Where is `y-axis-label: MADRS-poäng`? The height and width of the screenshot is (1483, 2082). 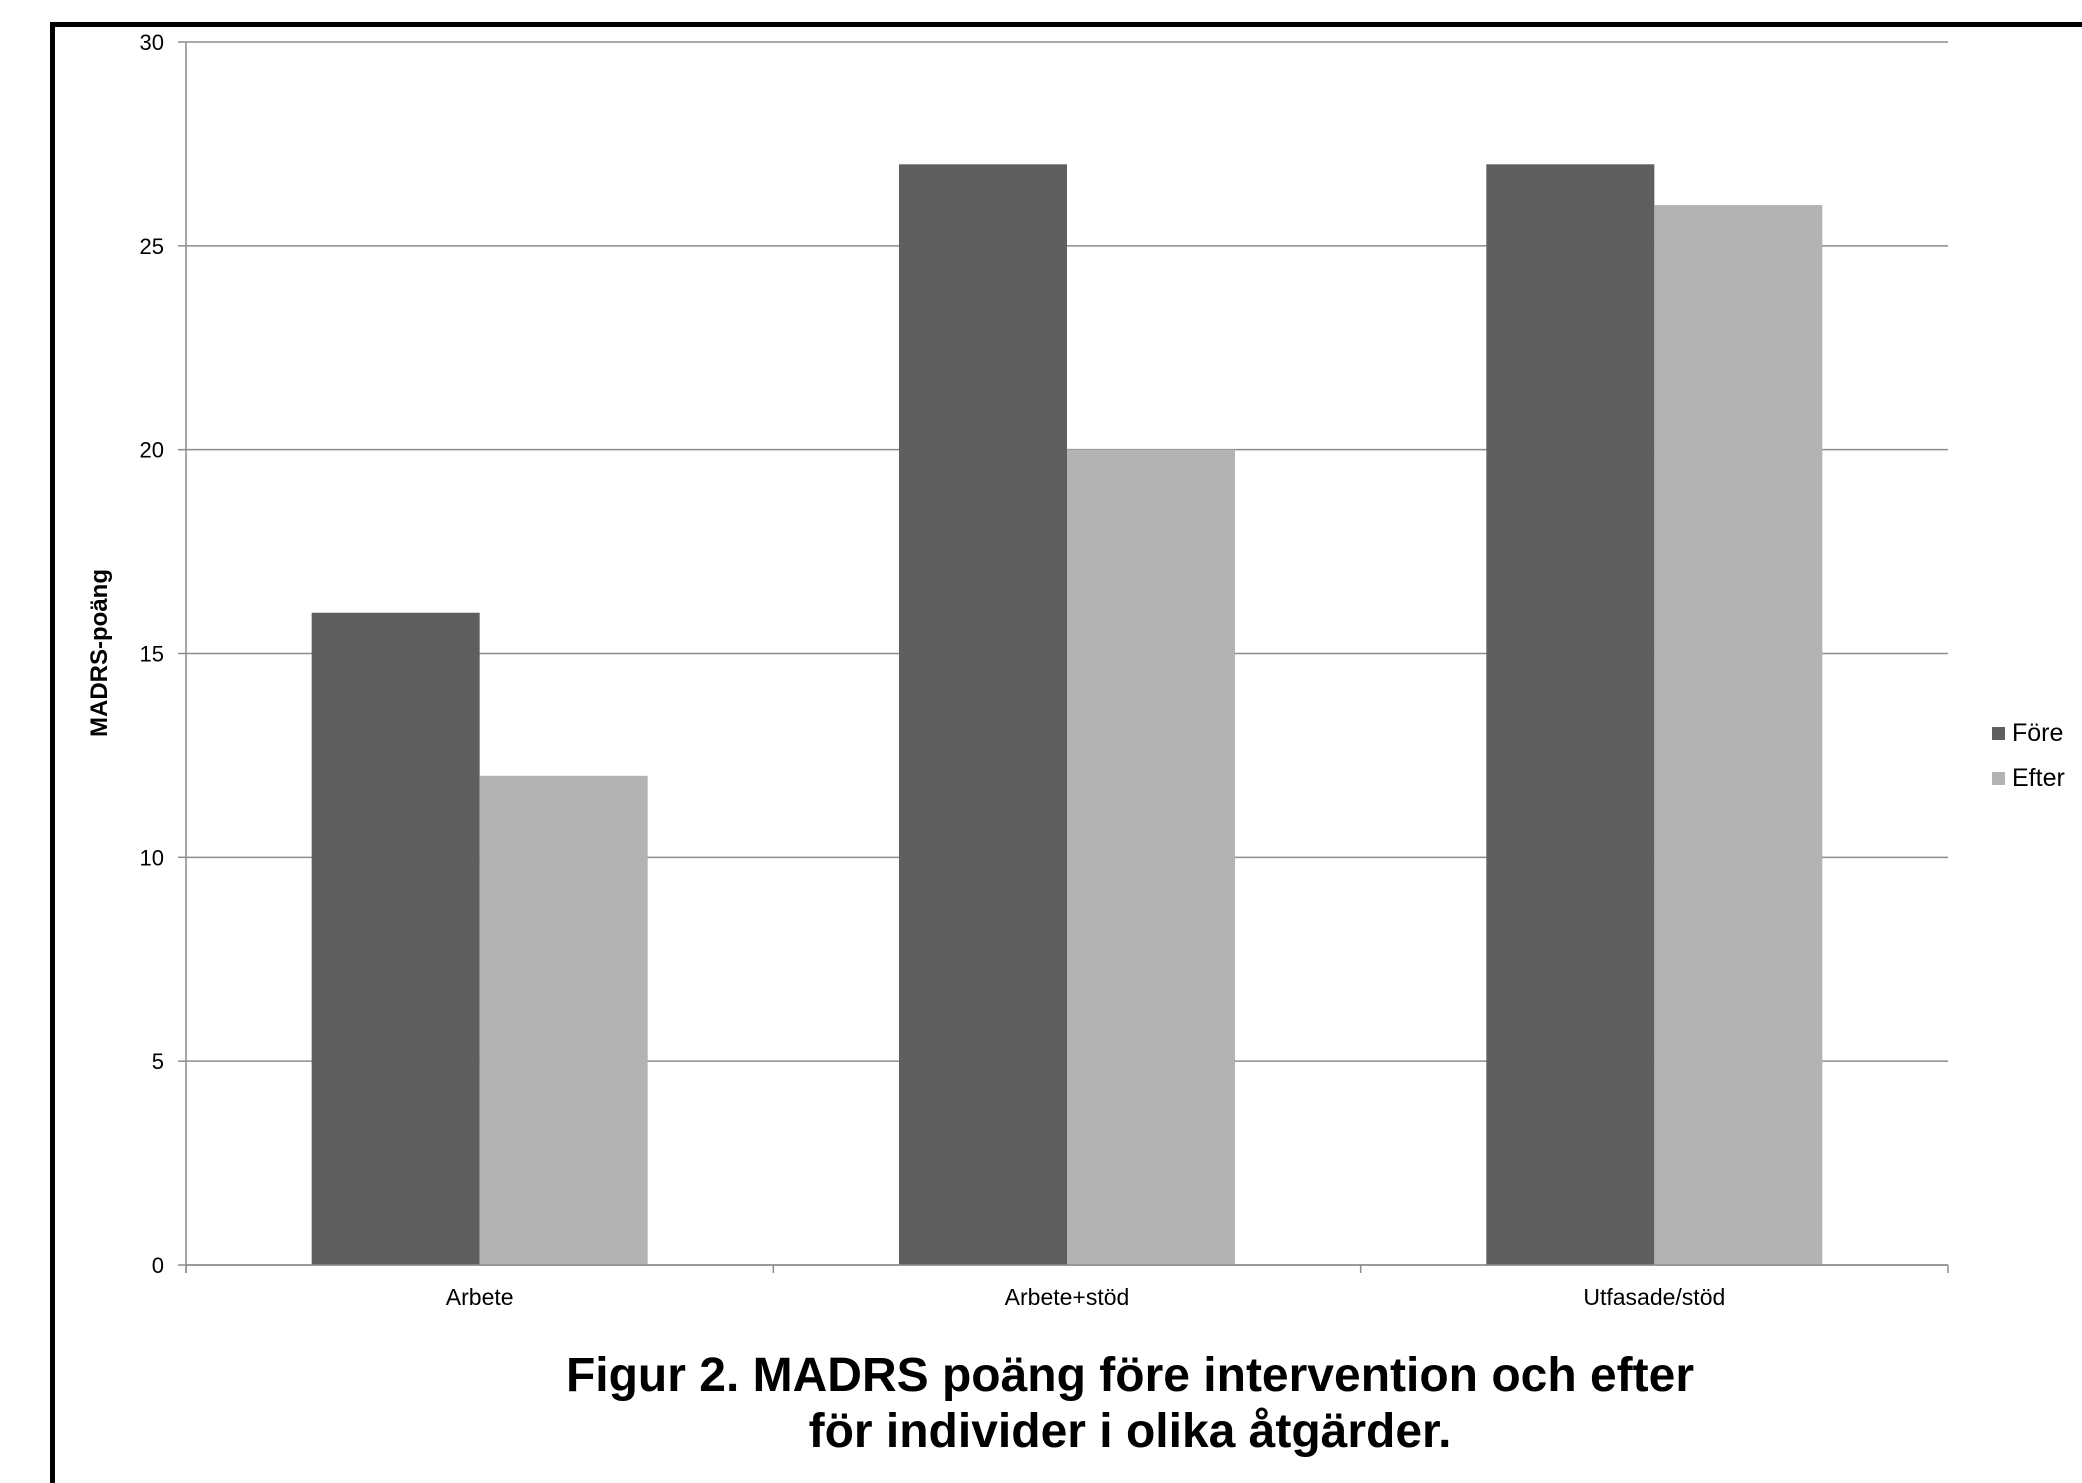 y-axis-label: MADRS-poäng is located at coordinates (99, 653).